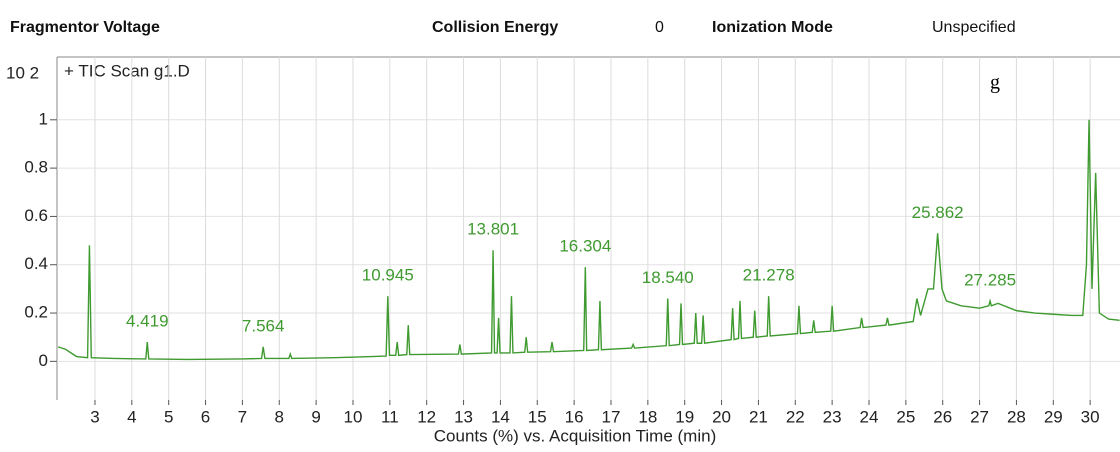 The image size is (1120, 452). Describe the element at coordinates (263, 325) in the screenshot. I see `peak-label: 7.564` at that location.